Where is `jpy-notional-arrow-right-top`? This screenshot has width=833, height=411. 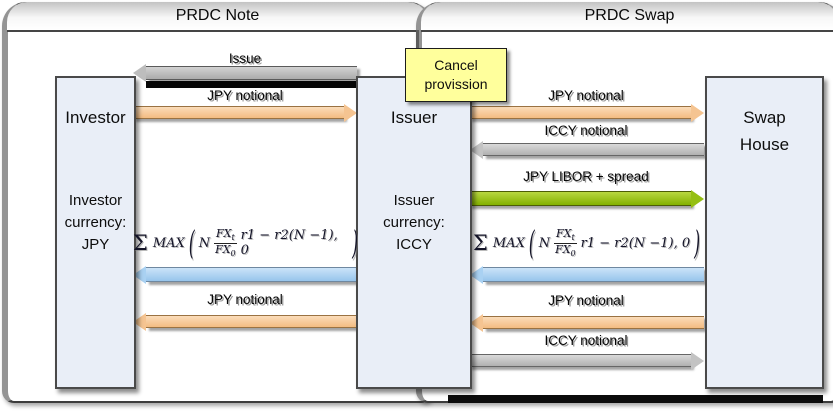
jpy-notional-arrow-right-top is located at coordinates (580, 112).